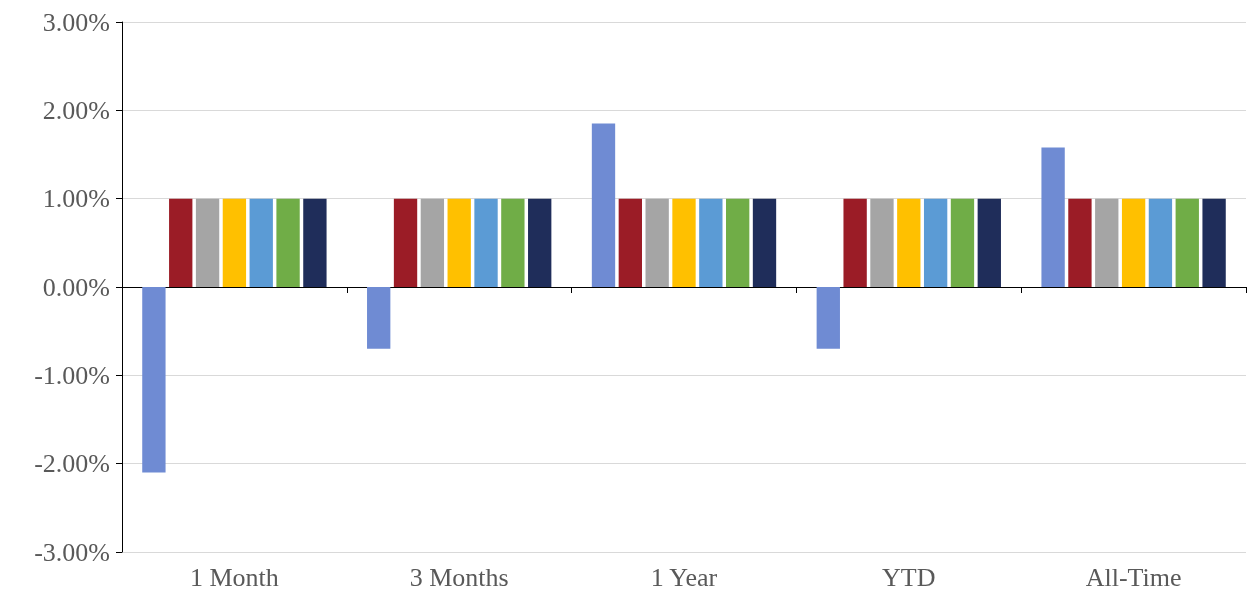 This screenshot has height=609, width=1248. Describe the element at coordinates (684, 577) in the screenshot. I see `x-tick-label: 1 Year` at that location.